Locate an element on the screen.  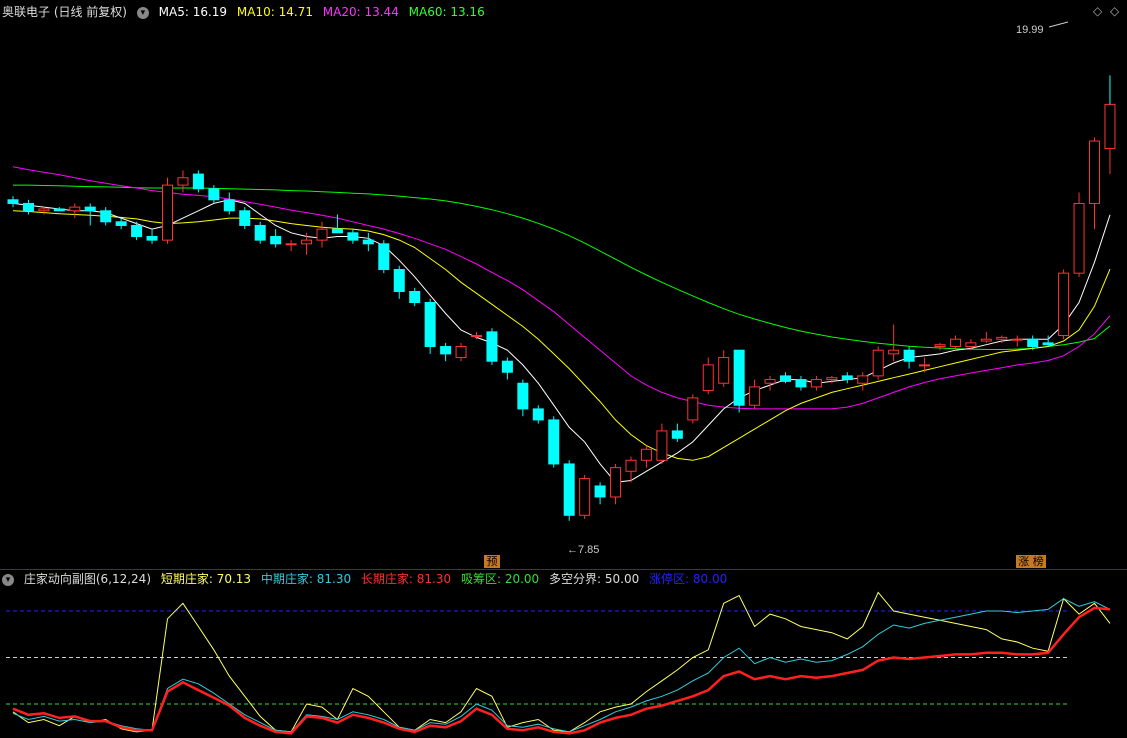
rise-label: 涨停区: 80.00 is located at coordinates (688, 579).